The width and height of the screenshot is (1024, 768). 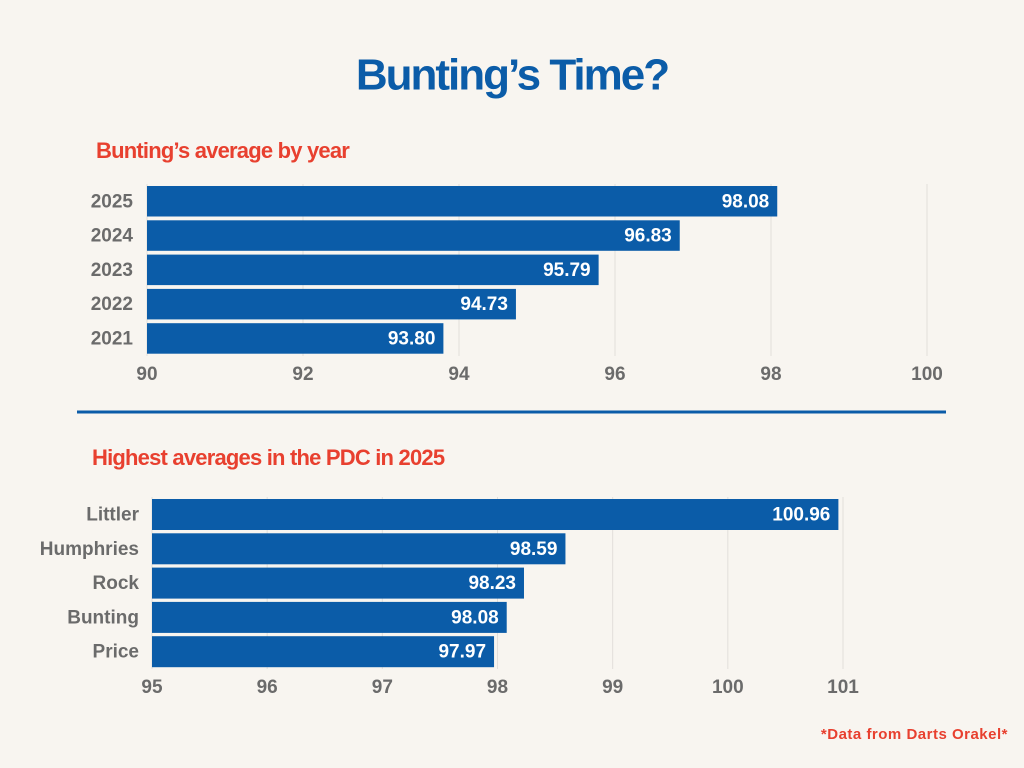 What do you see at coordinates (223, 150) in the screenshot?
I see `chart-title: Bunting’s average by year` at bounding box center [223, 150].